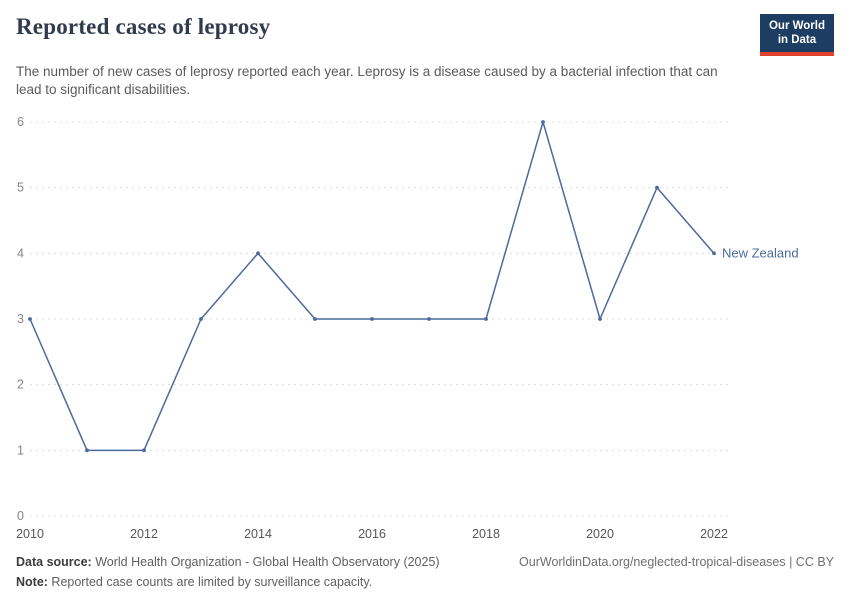  I want to click on x-tick-label: 2016, so click(372, 534).